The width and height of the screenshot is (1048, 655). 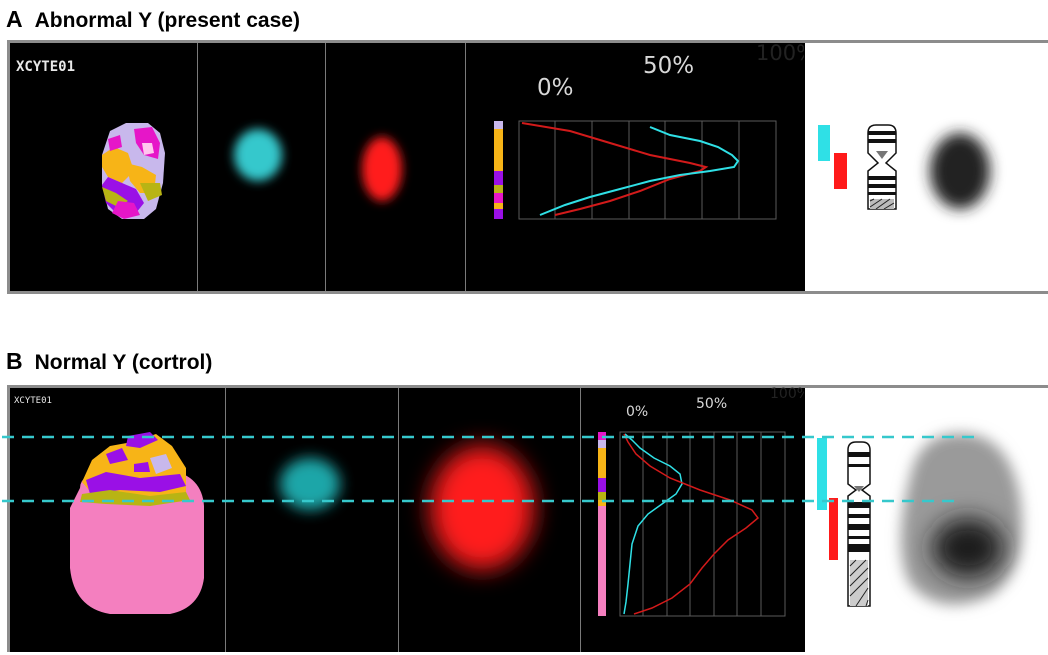 I want to click on panel-a-profile-red, so click(x=615, y=169).